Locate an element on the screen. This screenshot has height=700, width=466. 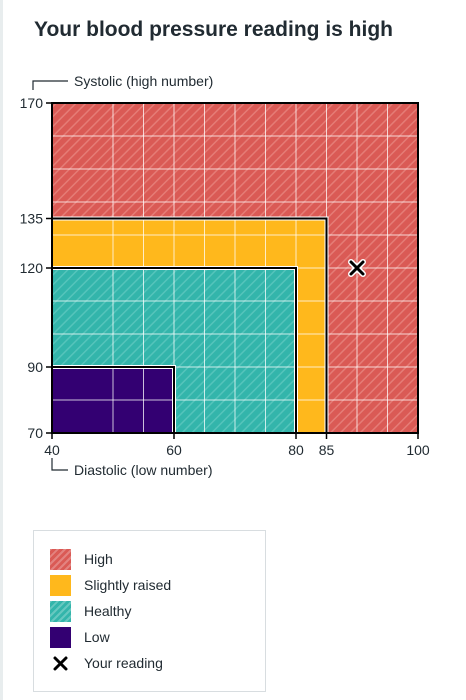
legend-label: High is located at coordinates (98, 559).